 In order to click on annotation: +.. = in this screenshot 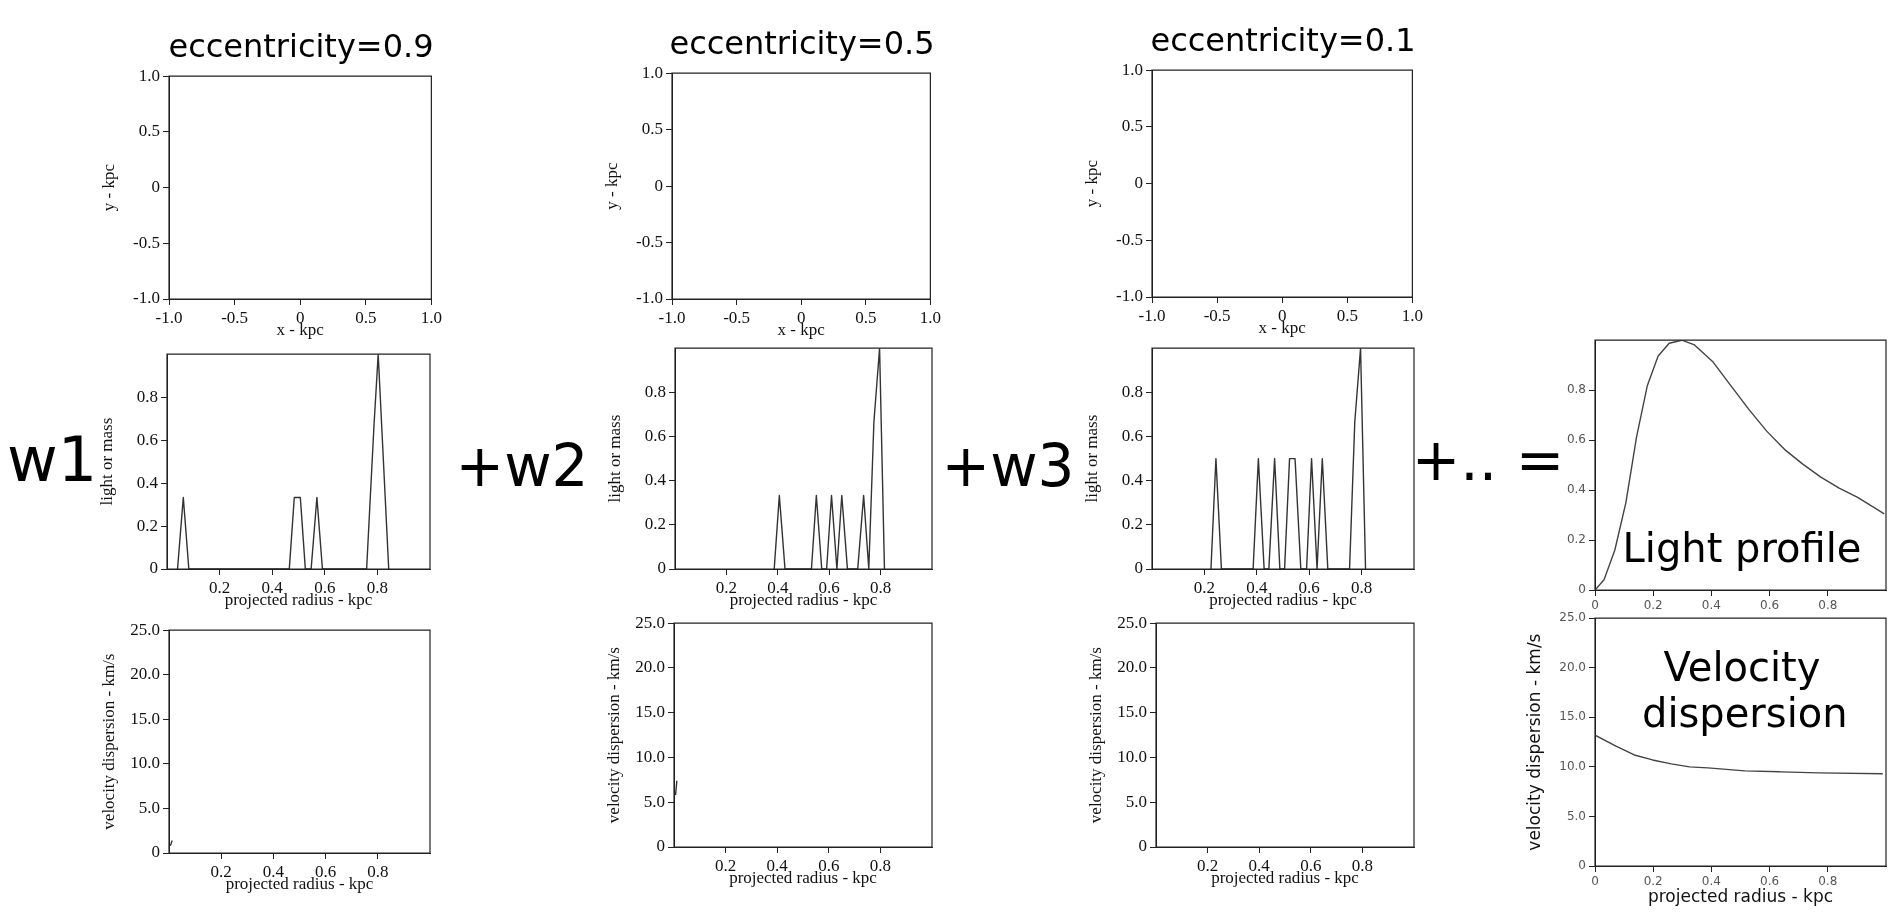, I will do `click(1488, 459)`.